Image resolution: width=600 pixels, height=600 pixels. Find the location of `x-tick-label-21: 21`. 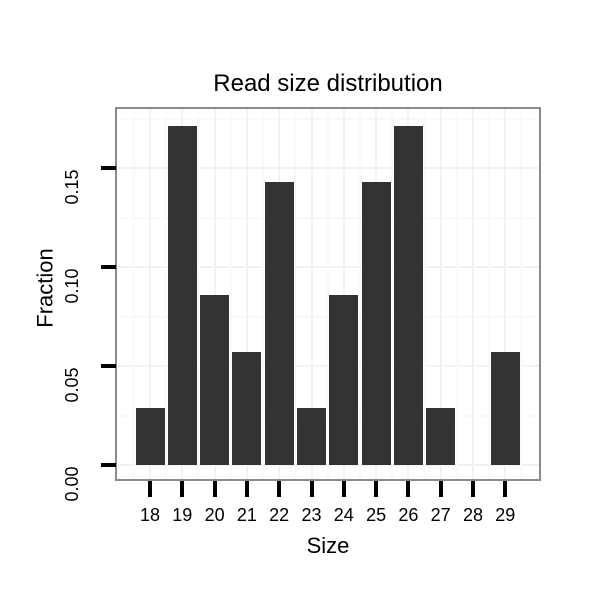

x-tick-label-21: 21 is located at coordinates (246, 515).